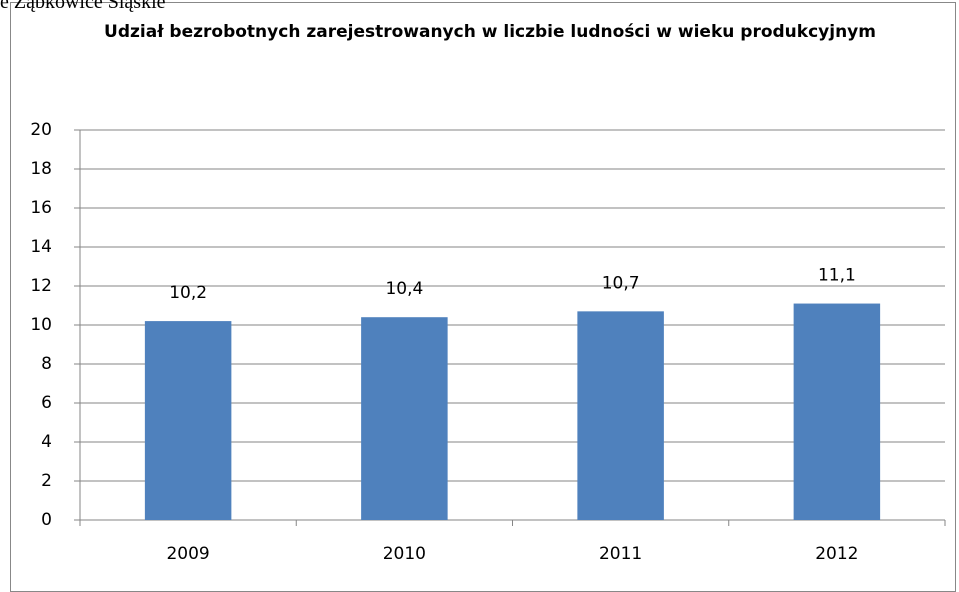 This screenshot has height=592, width=959. What do you see at coordinates (41, 247) in the screenshot?
I see `y-tick-label: 14` at bounding box center [41, 247].